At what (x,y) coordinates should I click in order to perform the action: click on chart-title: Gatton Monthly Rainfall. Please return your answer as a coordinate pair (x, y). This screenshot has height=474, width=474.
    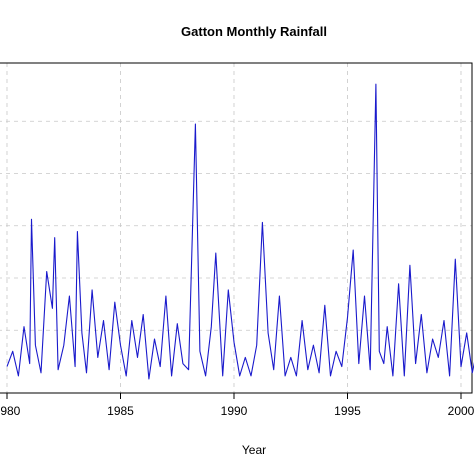
    Looking at the image, I should click on (254, 31).